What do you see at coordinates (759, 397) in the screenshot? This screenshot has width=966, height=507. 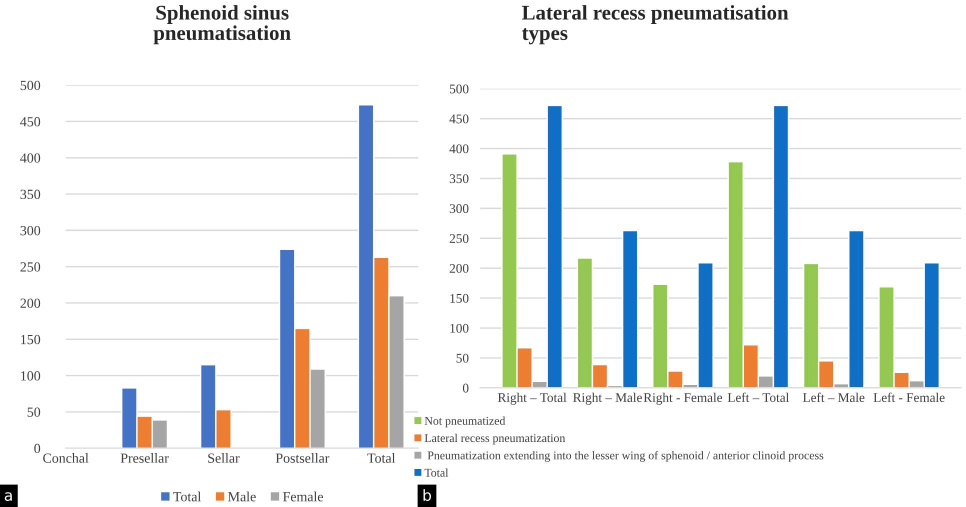 I see `x-tick-label: Left – Total` at bounding box center [759, 397].